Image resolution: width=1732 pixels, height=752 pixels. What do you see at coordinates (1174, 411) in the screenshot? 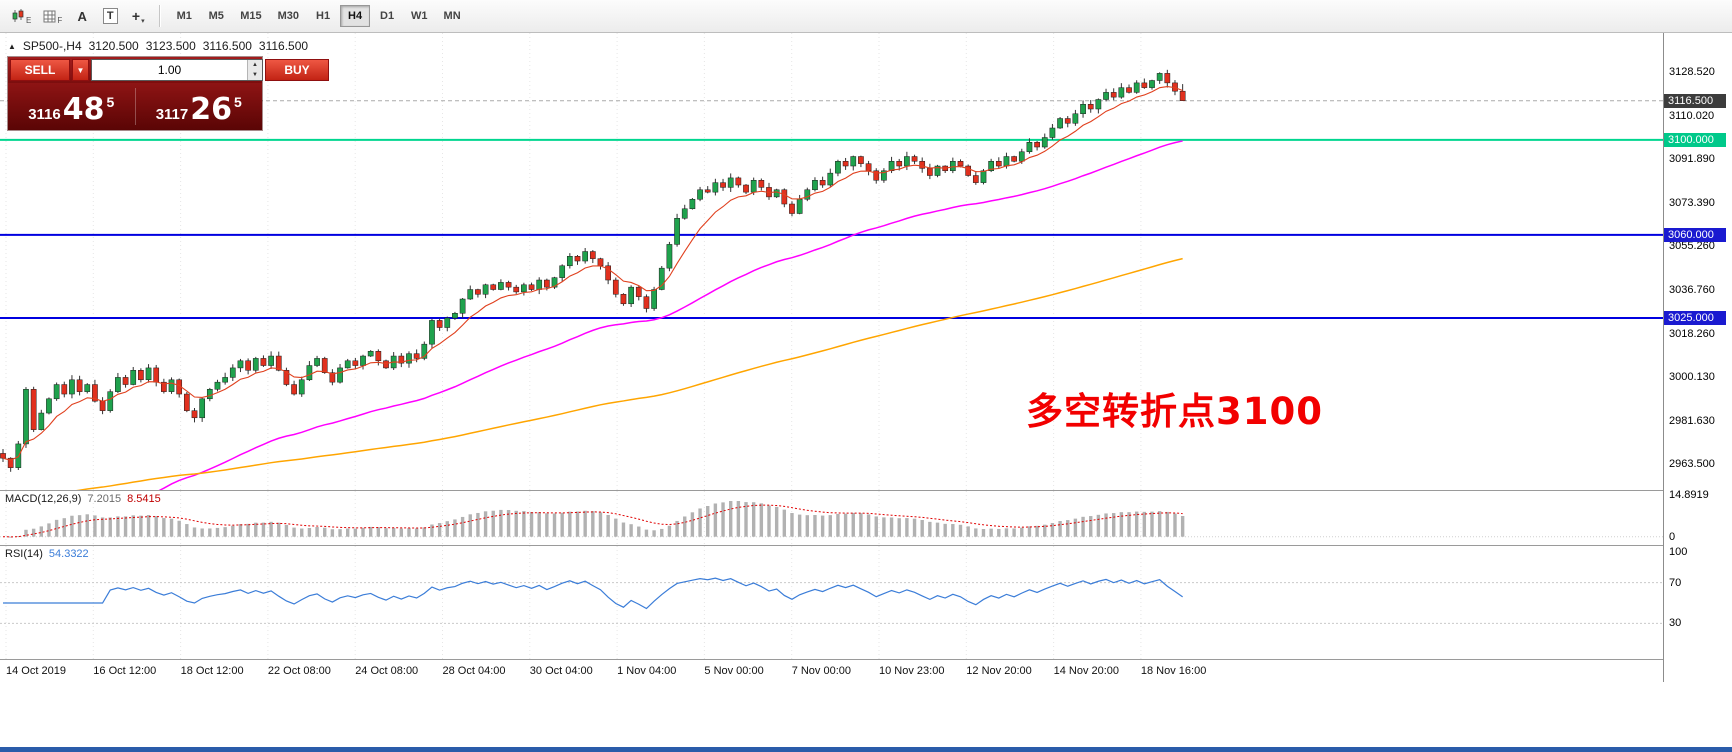
I see `chart-text-annotation: 多空转折点3100` at bounding box center [1174, 411].